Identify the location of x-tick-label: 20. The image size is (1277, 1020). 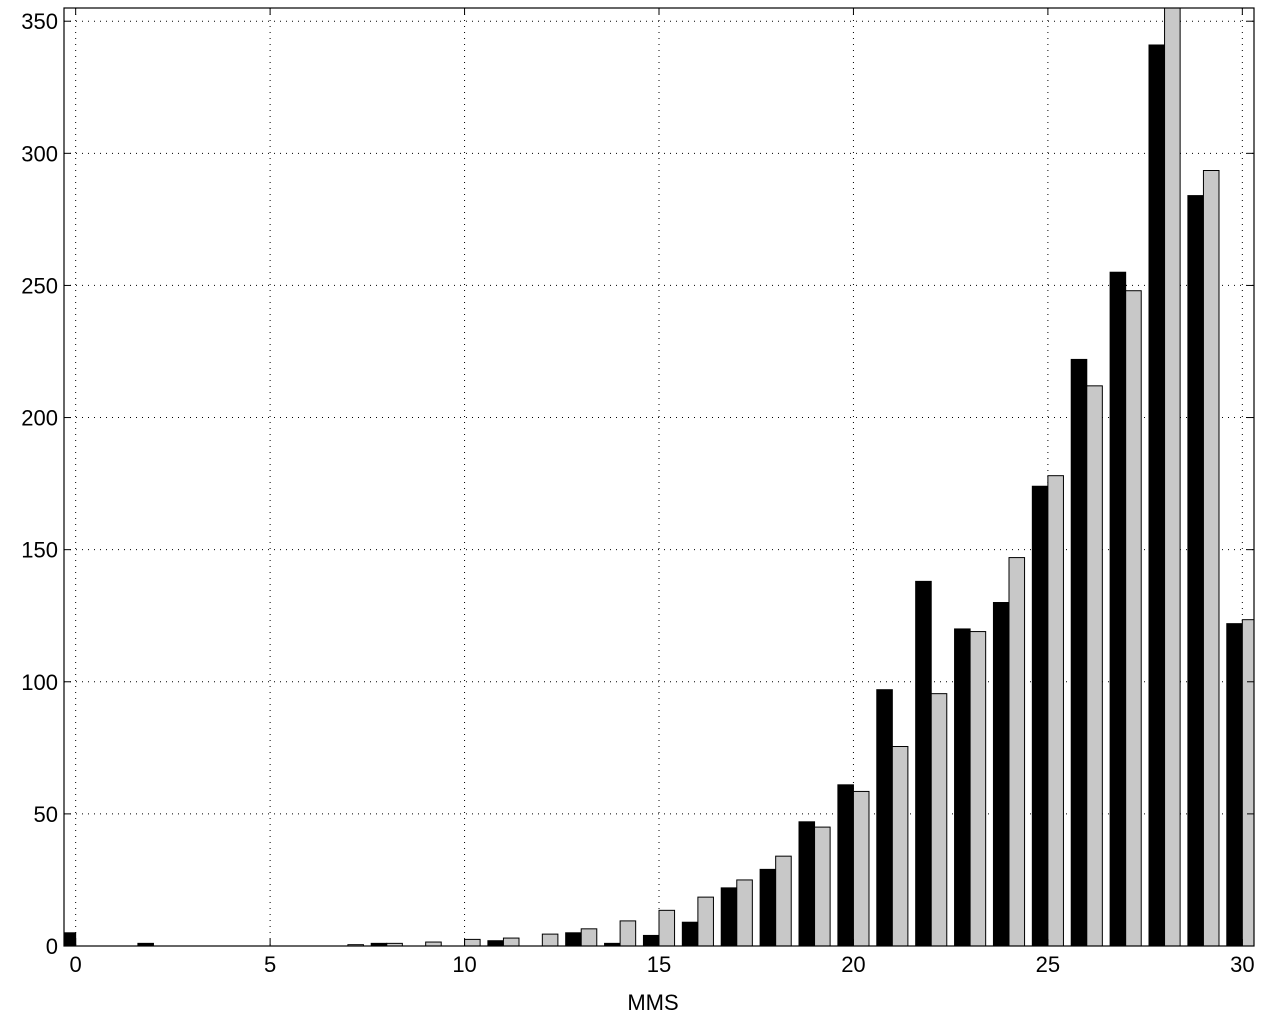
(853, 964).